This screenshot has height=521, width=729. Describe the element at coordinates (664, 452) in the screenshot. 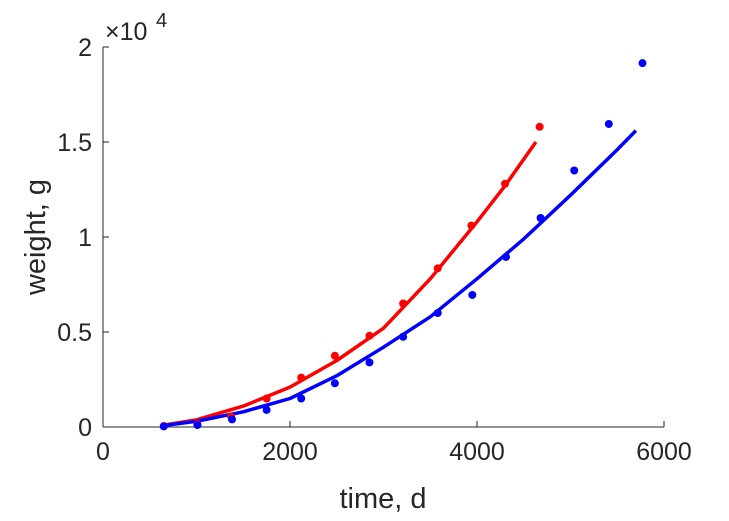

I see `x-tick-label: 6000` at that location.